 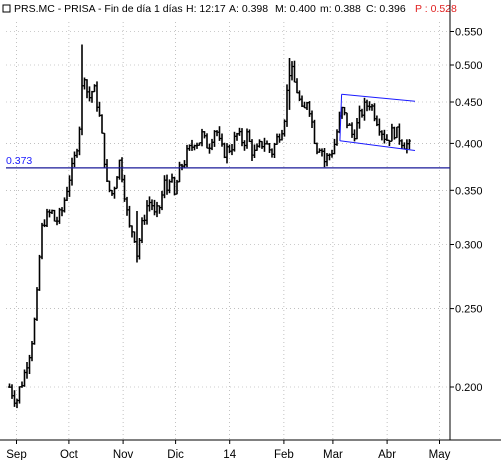 I want to click on header-high: M: 0.400, so click(x=295, y=9).